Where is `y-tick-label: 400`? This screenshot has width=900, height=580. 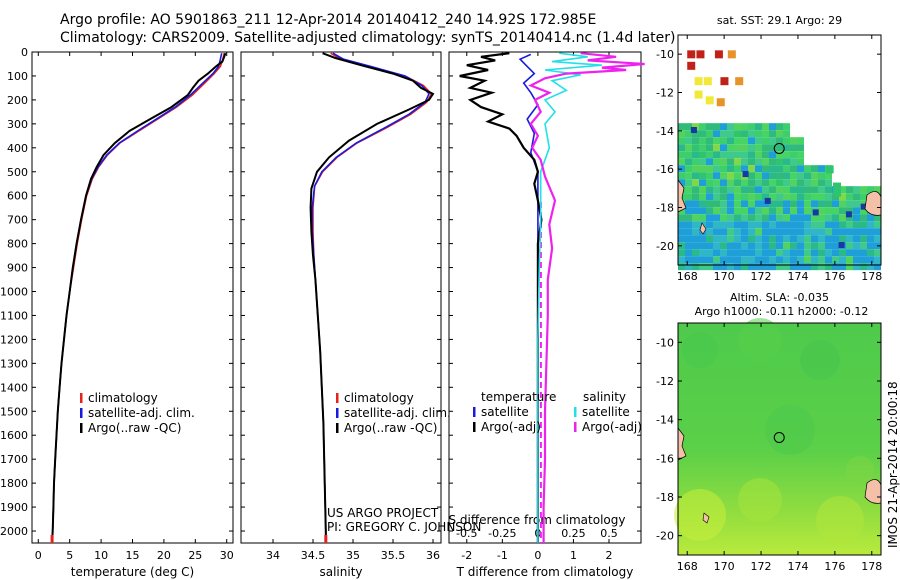
y-tick-label: 400 is located at coordinates (17, 148).